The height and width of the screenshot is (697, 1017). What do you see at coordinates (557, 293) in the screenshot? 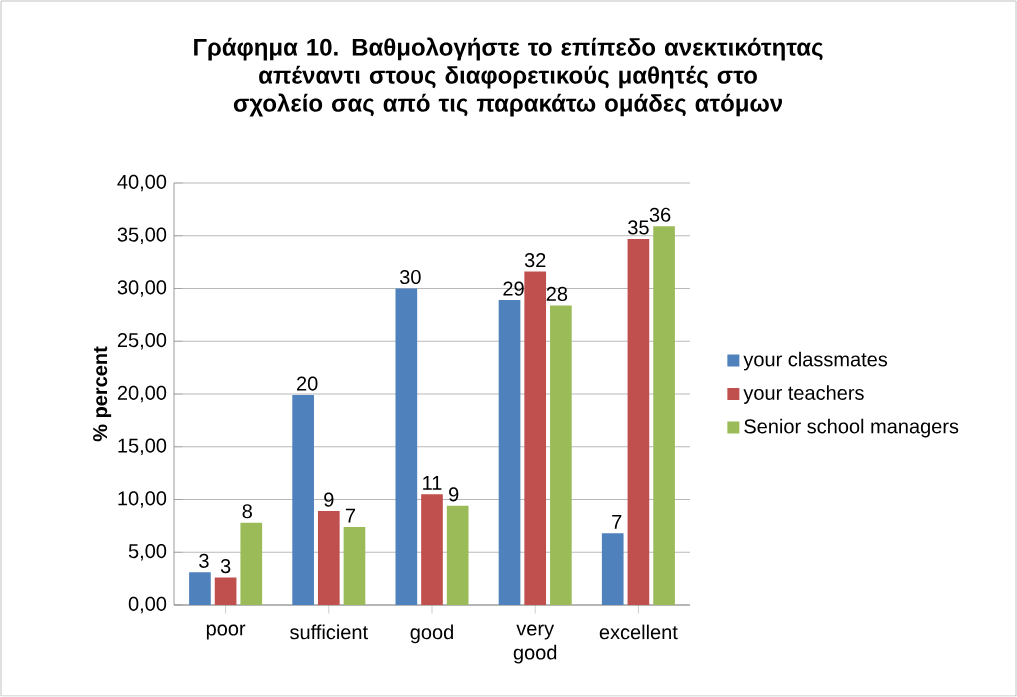
I see `data-label: 28` at bounding box center [557, 293].